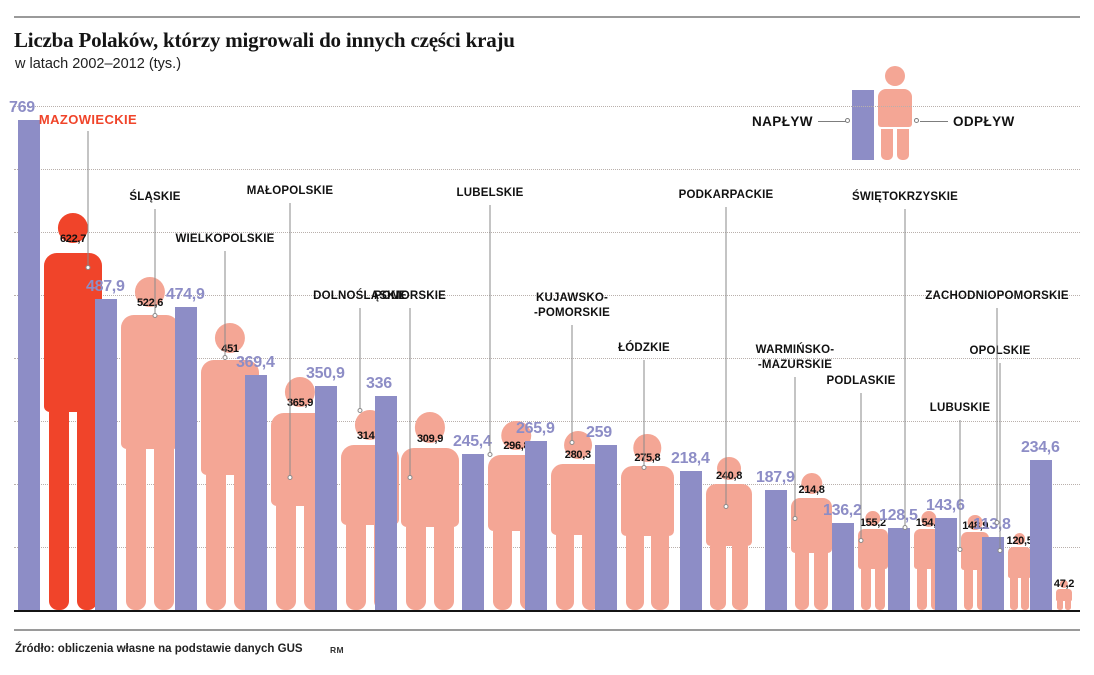  I want to click on inflow-value-podkarpackie: 218,4, so click(690, 458).